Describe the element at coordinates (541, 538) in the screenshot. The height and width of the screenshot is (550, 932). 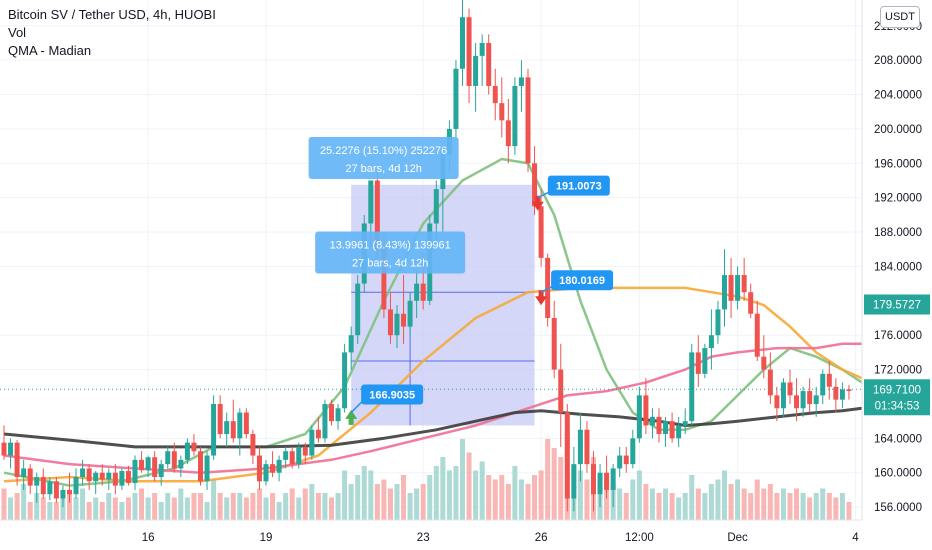
I see `time-tick-label: 26` at that location.